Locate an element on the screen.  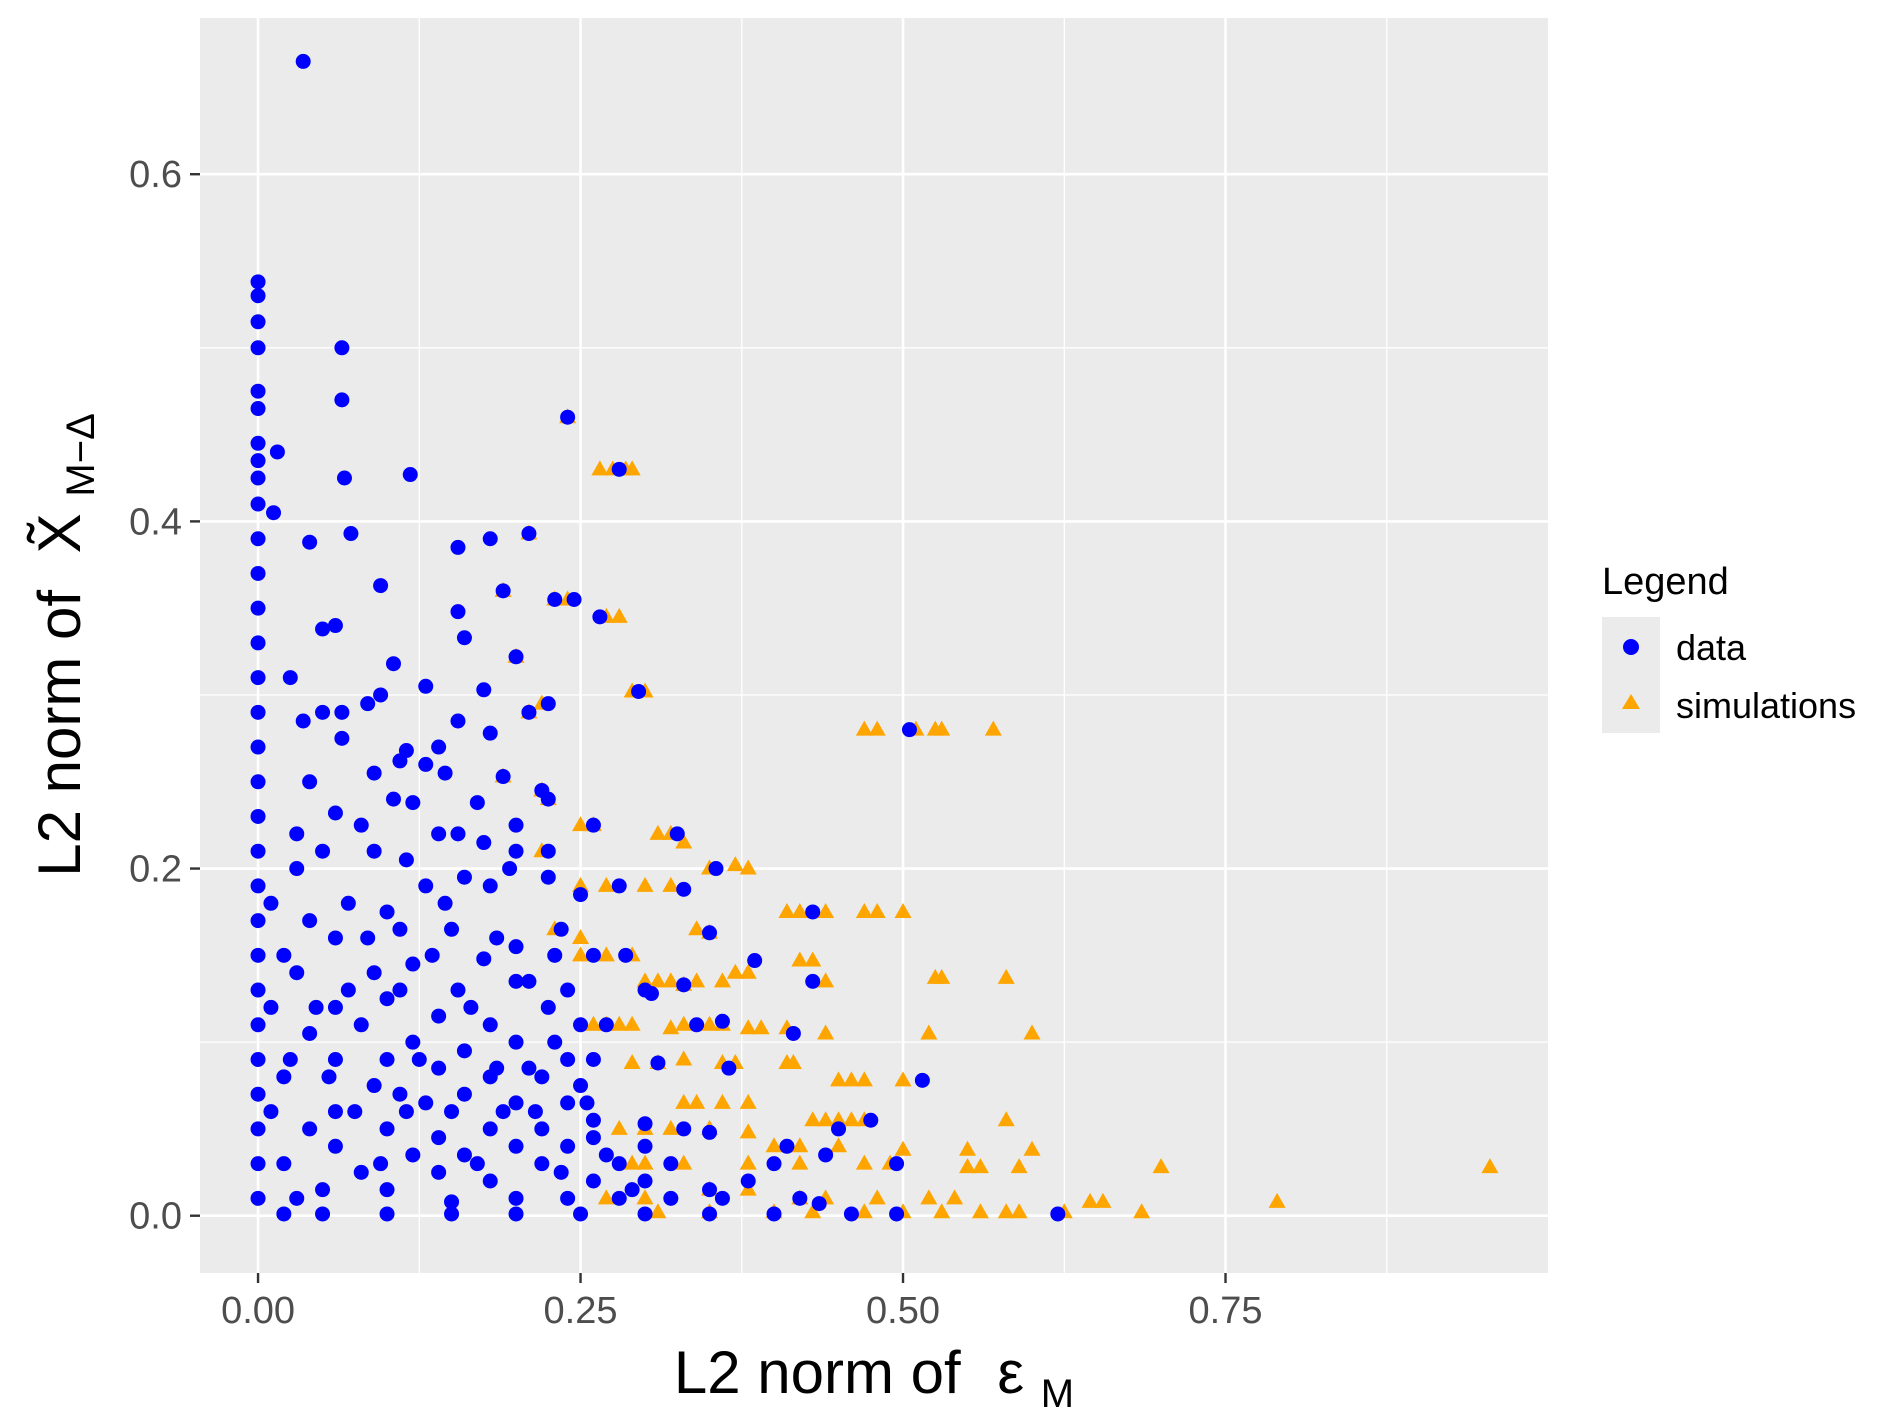
legend-key-simulations is located at coordinates (1631, 701).